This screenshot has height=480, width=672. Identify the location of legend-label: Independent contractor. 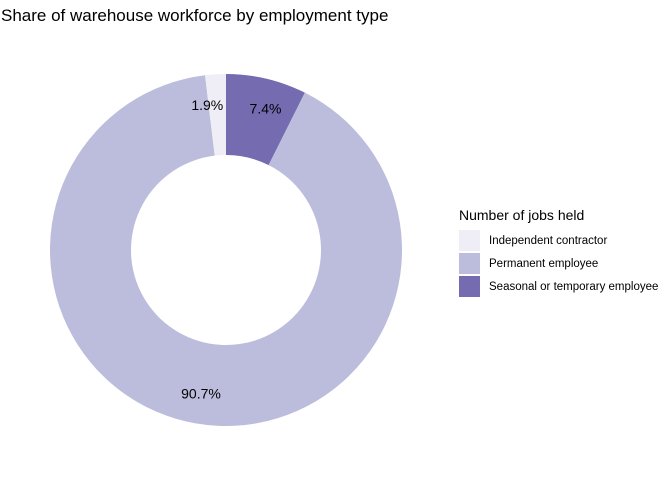
(548, 240).